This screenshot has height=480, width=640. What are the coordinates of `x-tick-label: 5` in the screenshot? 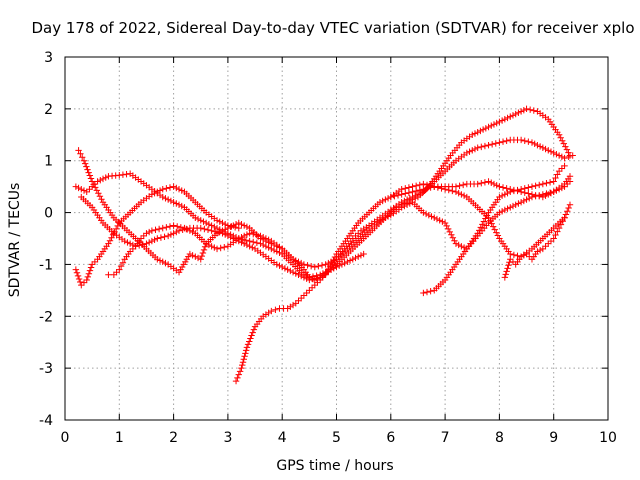 It's located at (336, 438).